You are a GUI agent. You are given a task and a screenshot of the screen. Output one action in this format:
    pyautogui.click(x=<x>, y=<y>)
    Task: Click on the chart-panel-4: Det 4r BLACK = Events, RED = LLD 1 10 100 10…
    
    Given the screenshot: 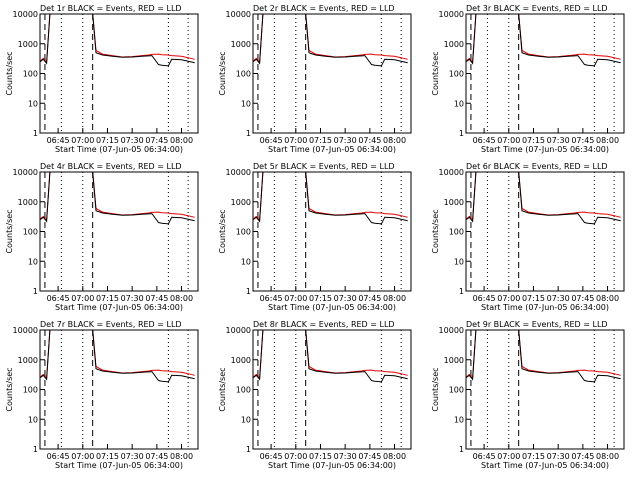 What is the action you would take?
    pyautogui.click(x=102, y=237)
    